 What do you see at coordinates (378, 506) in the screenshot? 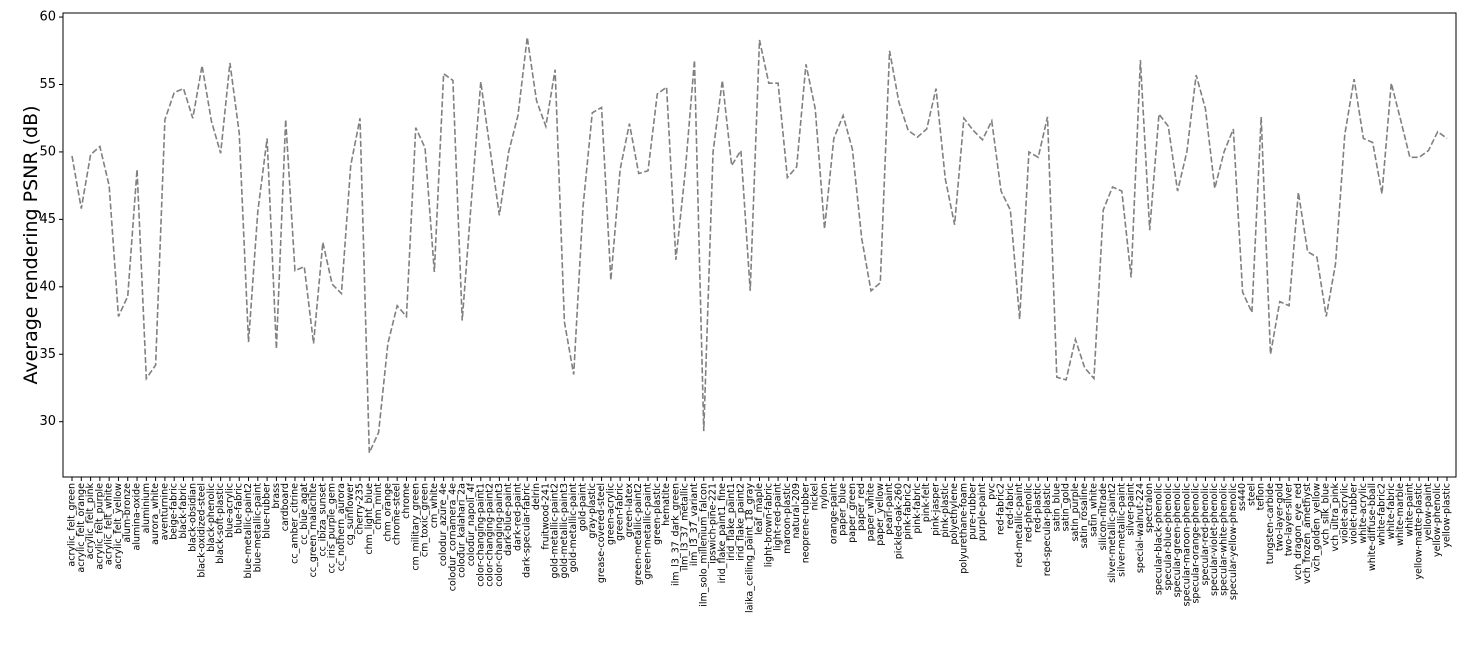
I see `x-tick-label: chm_mint` at bounding box center [378, 506].